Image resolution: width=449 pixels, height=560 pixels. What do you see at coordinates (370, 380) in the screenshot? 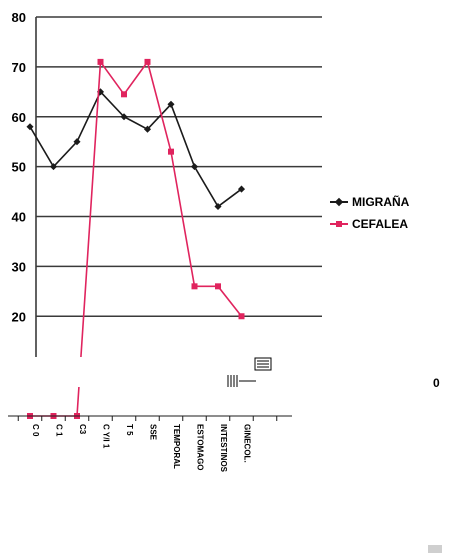
I see `occlusion-block` at bounding box center [370, 380].